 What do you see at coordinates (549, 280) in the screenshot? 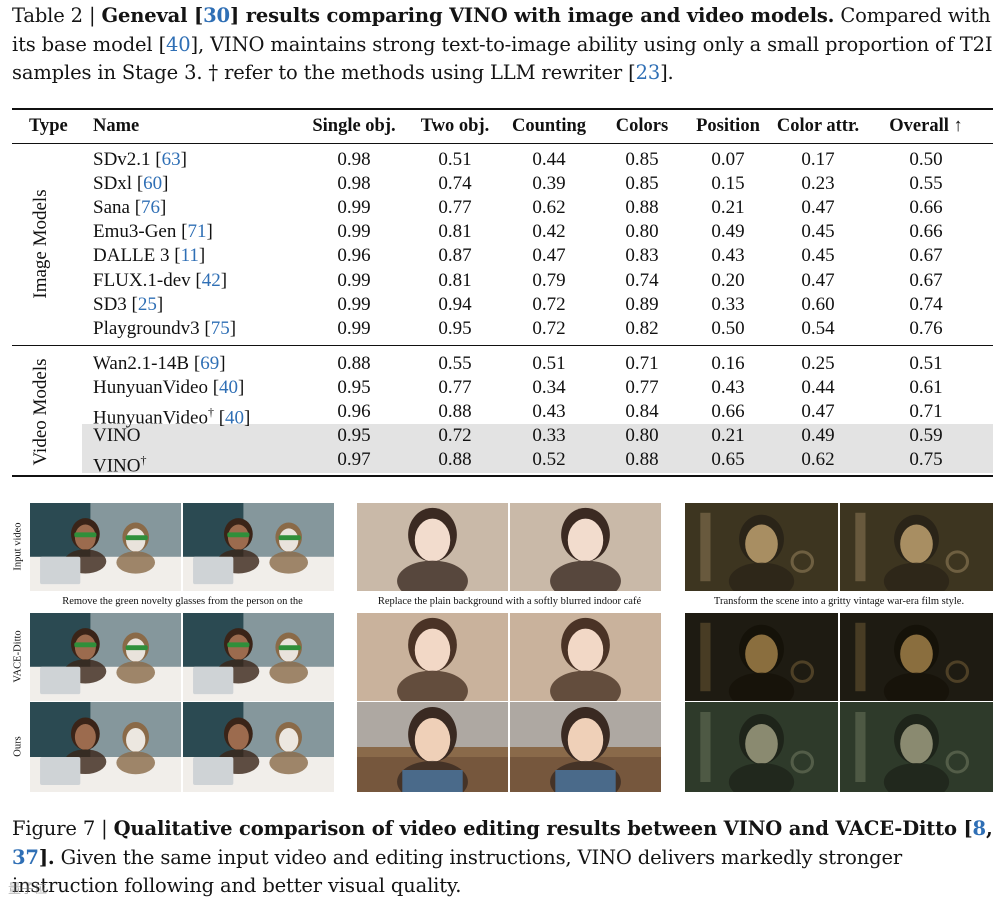
I see `table-value-cell: 0.79` at bounding box center [549, 280].